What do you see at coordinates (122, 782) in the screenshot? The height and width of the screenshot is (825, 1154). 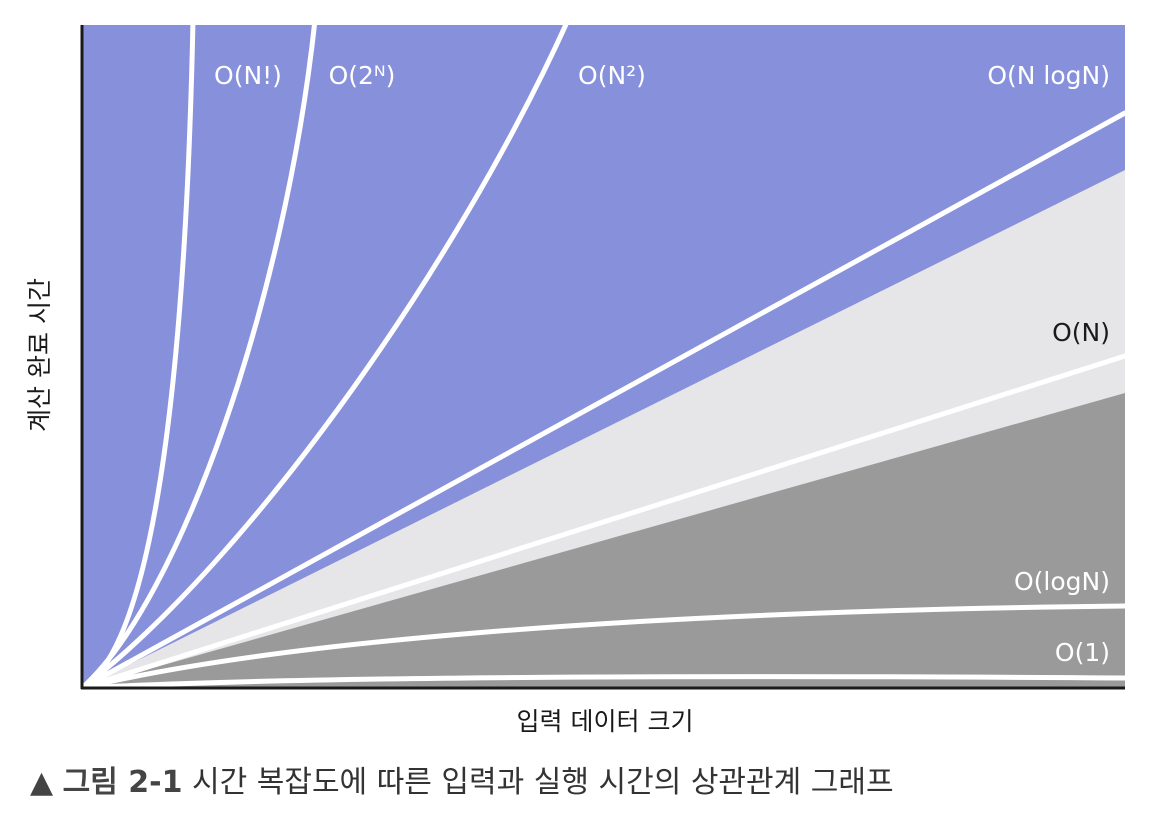 I see `caption-figure-number: 그림 2-1` at bounding box center [122, 782].